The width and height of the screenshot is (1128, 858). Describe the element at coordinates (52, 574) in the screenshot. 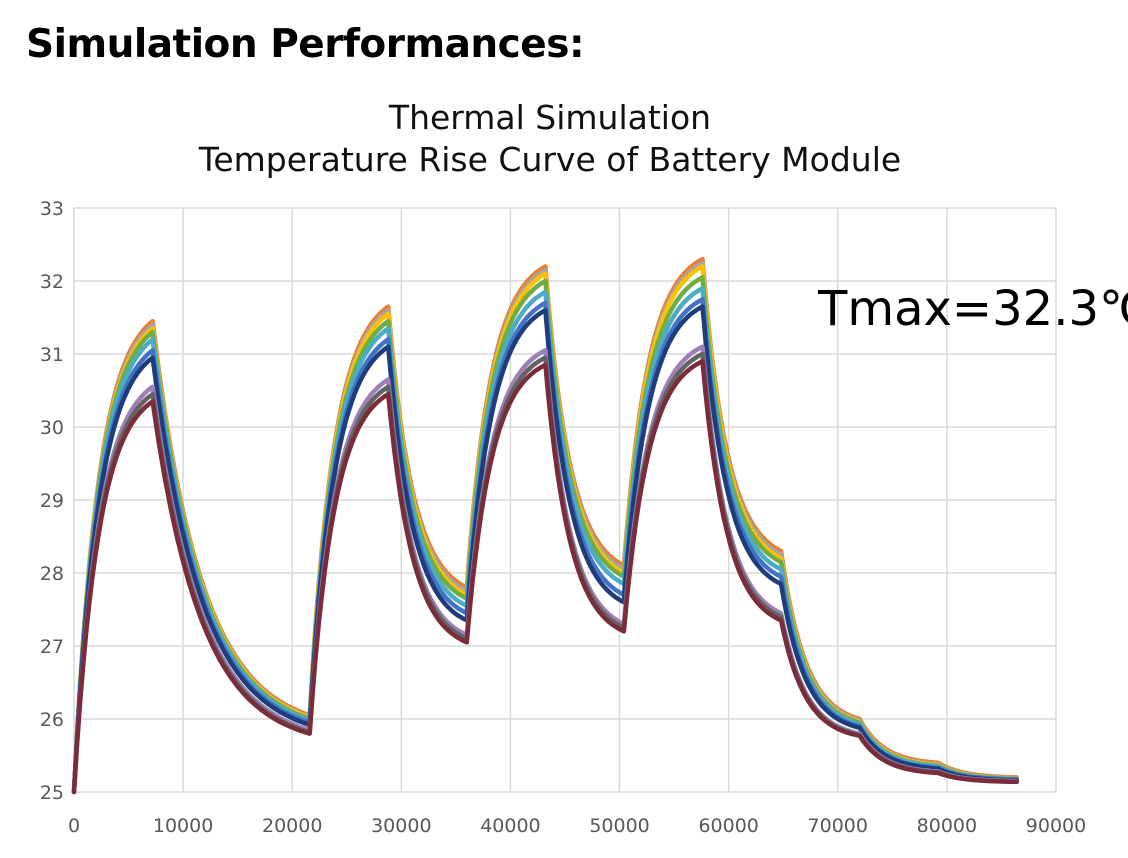

I see `y-tick-label: 28` at that location.